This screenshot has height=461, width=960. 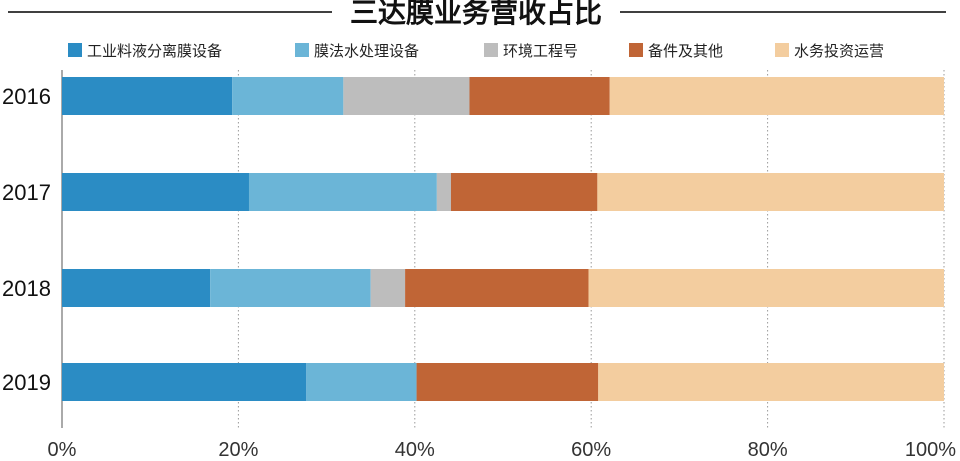 What do you see at coordinates (26, 239) in the screenshot?
I see `category-labels: 2016 2017 2018 2019` at bounding box center [26, 239].